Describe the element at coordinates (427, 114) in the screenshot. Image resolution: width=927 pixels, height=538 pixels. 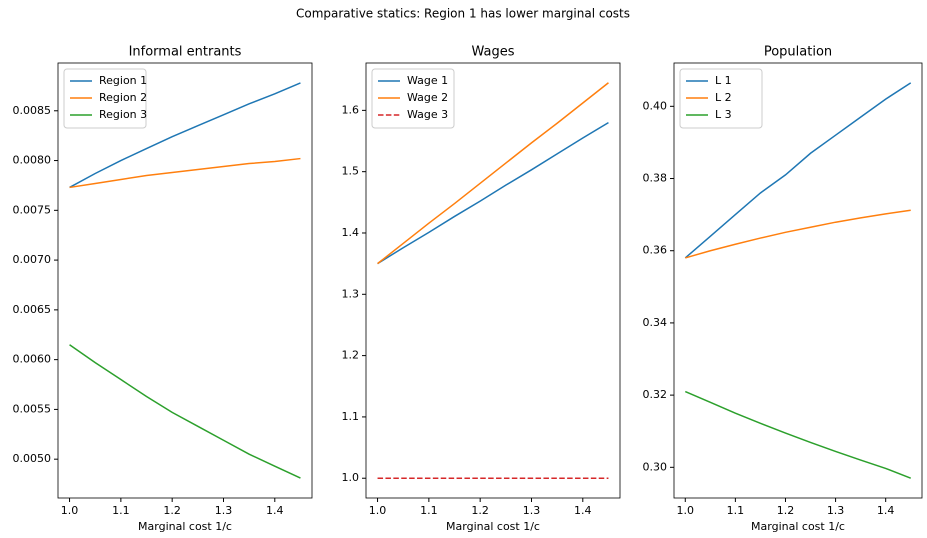
I see `legend-label: Wage 3` at that location.